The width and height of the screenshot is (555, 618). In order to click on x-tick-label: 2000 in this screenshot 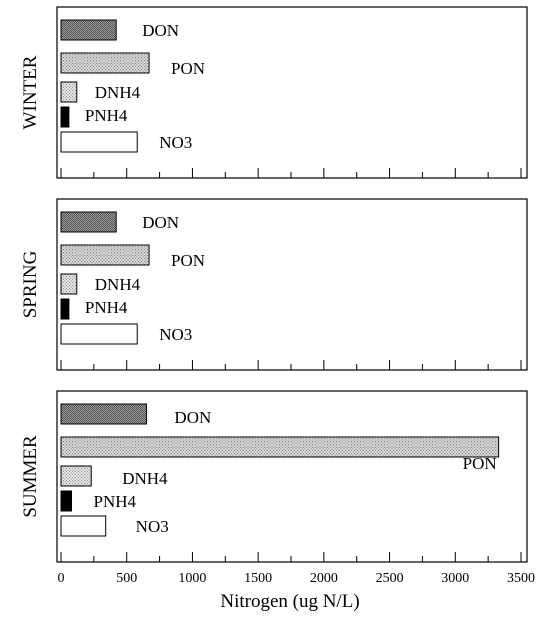, I will do `click(324, 578)`.